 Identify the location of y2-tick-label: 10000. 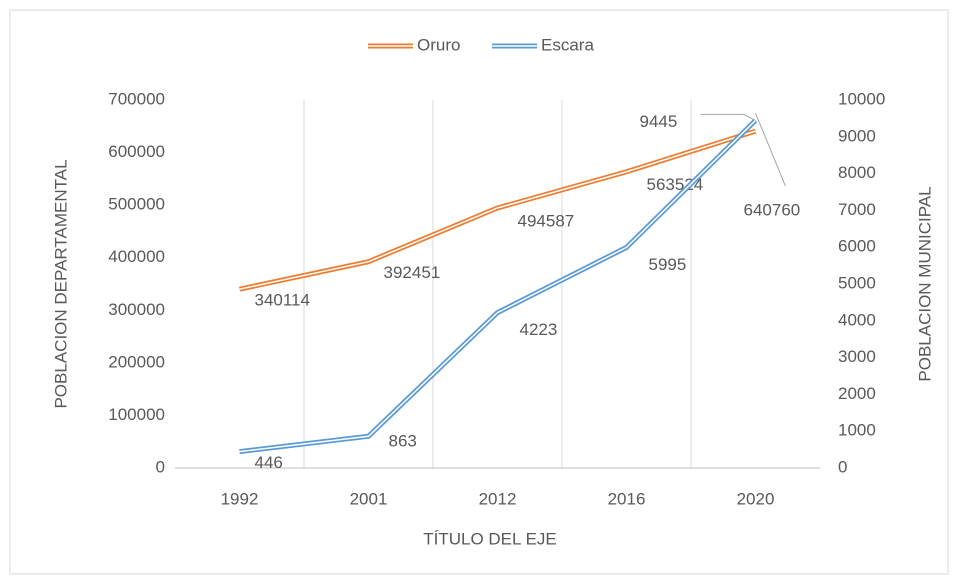
(861, 98).